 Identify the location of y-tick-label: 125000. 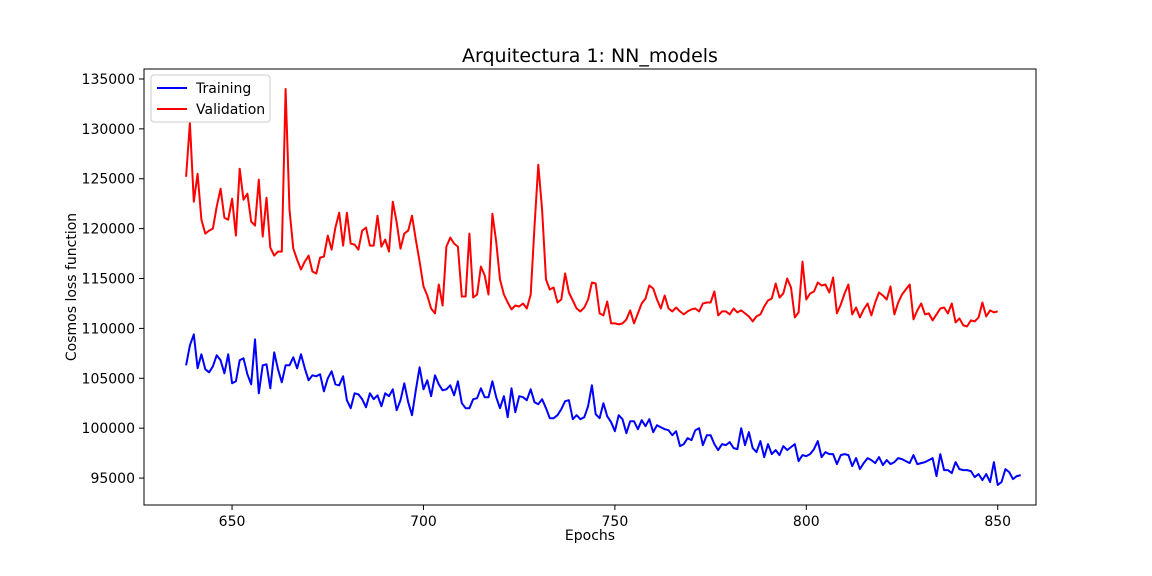
(108, 180).